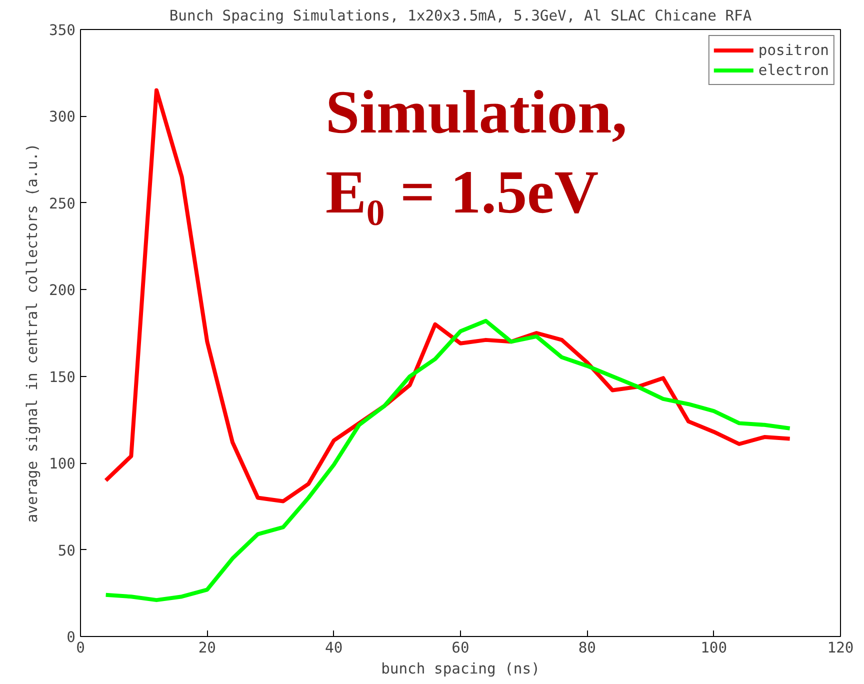  What do you see at coordinates (62, 377) in the screenshot?
I see `y-tick-label: 150` at bounding box center [62, 377].